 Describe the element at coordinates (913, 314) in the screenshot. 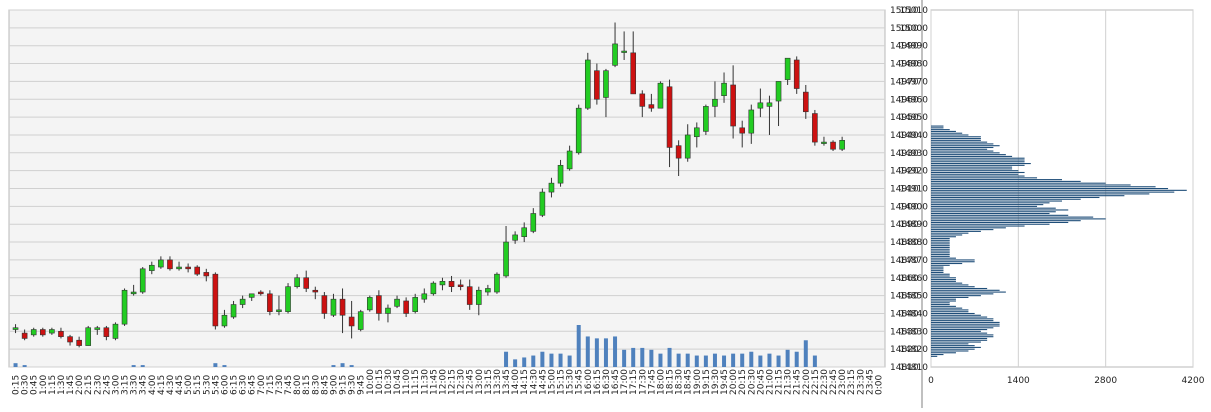

I see `profile-price-label: 14840` at that location.